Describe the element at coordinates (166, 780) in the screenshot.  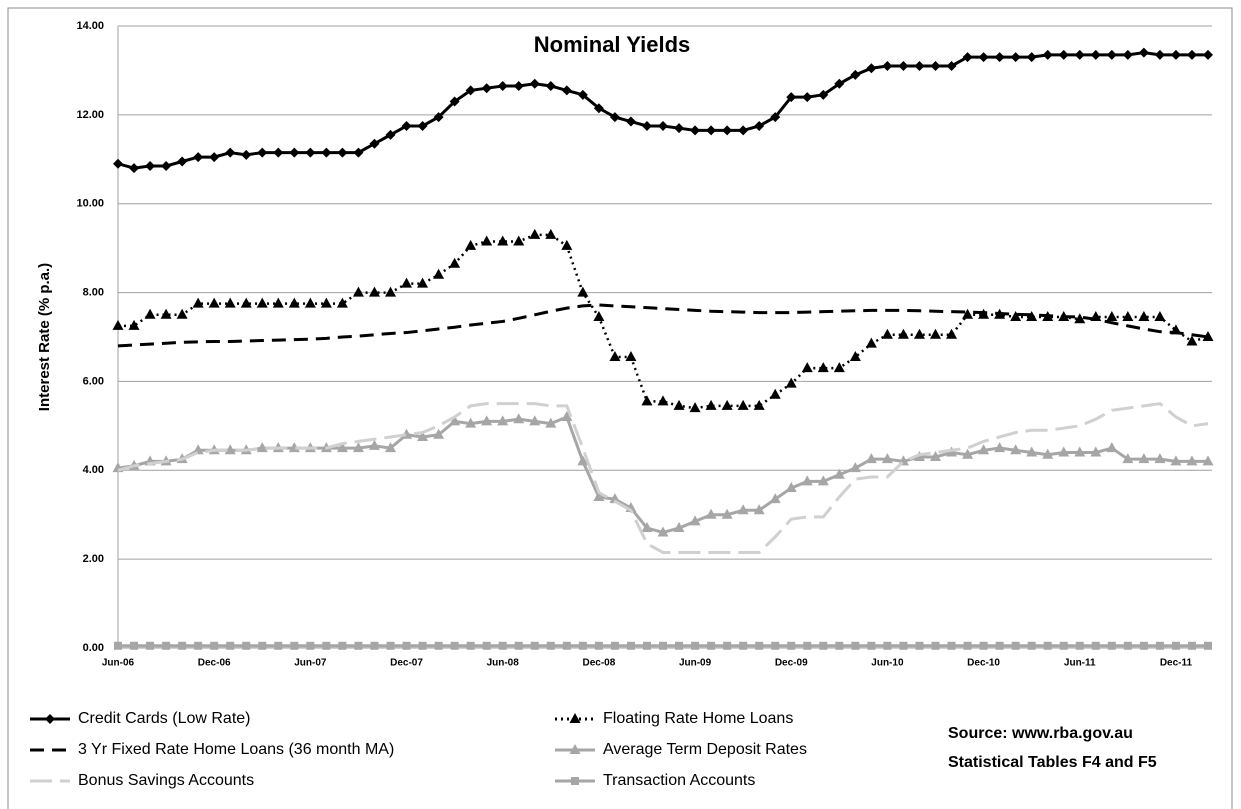
I see `legend-label: Bonus Savings Accounts` at that location.